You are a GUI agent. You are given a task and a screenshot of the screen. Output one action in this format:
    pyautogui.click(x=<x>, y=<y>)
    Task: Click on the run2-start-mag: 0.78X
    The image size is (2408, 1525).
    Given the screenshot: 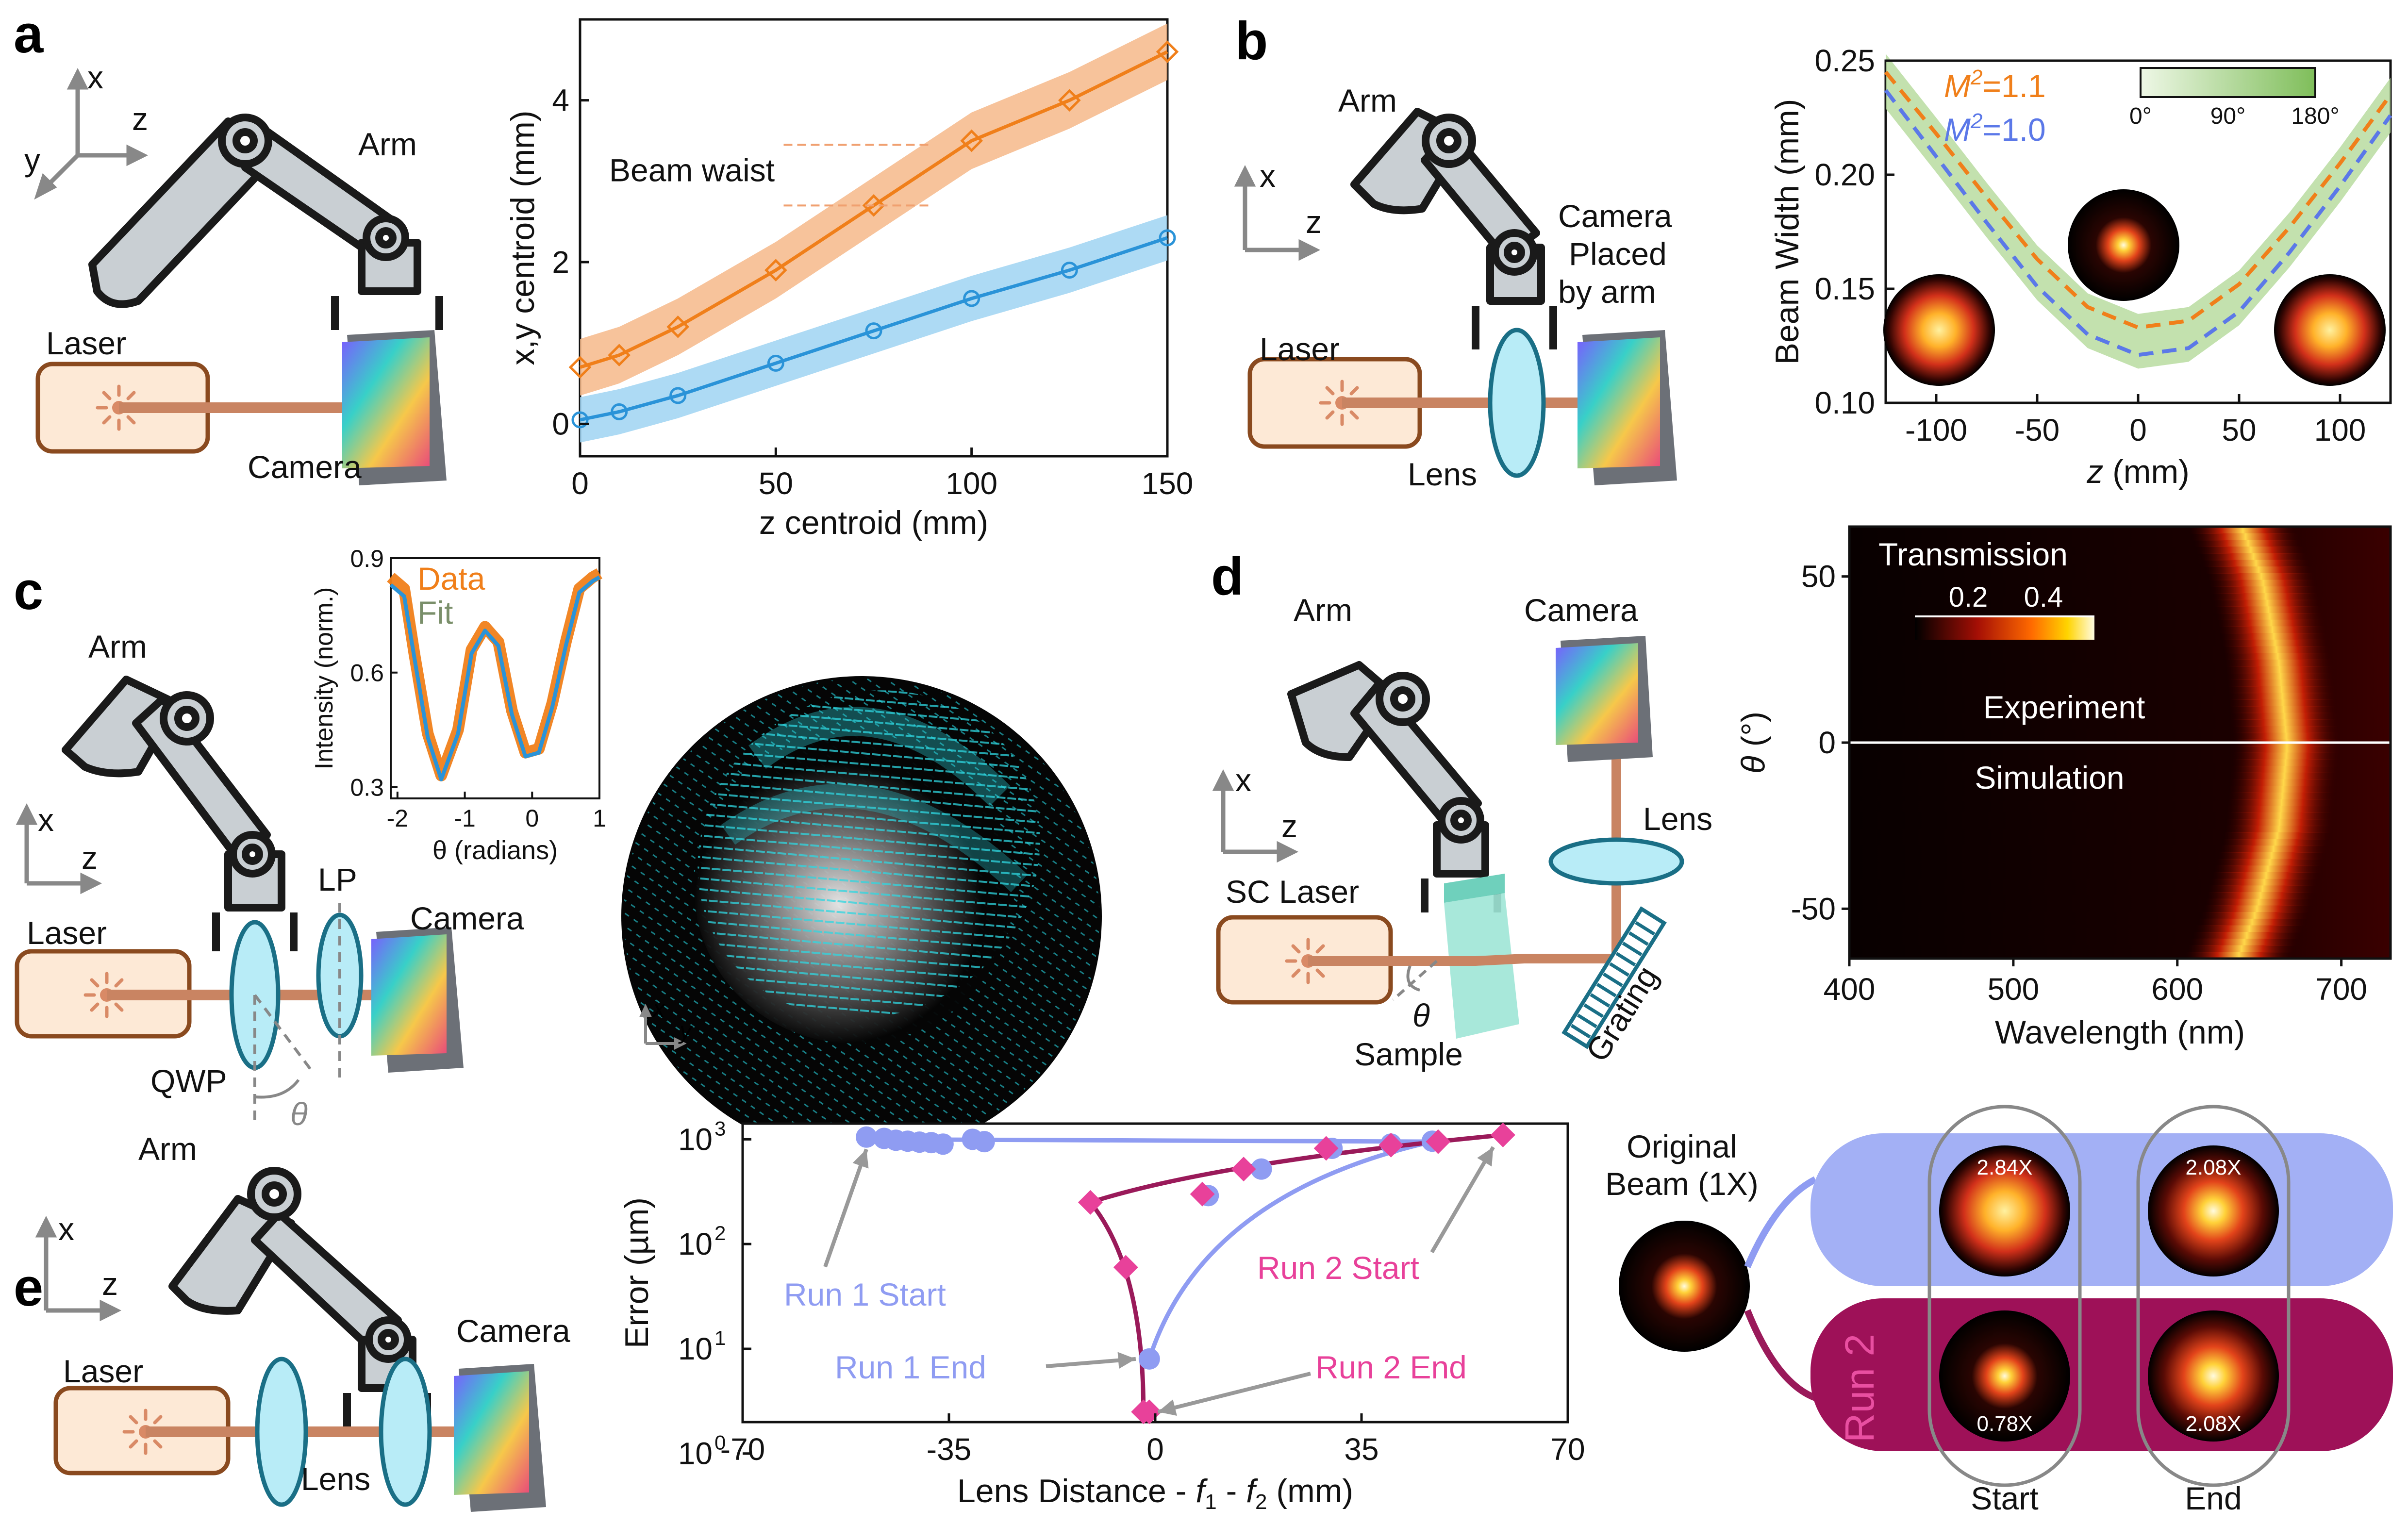 What is the action you would take?
    pyautogui.click(x=2005, y=1424)
    